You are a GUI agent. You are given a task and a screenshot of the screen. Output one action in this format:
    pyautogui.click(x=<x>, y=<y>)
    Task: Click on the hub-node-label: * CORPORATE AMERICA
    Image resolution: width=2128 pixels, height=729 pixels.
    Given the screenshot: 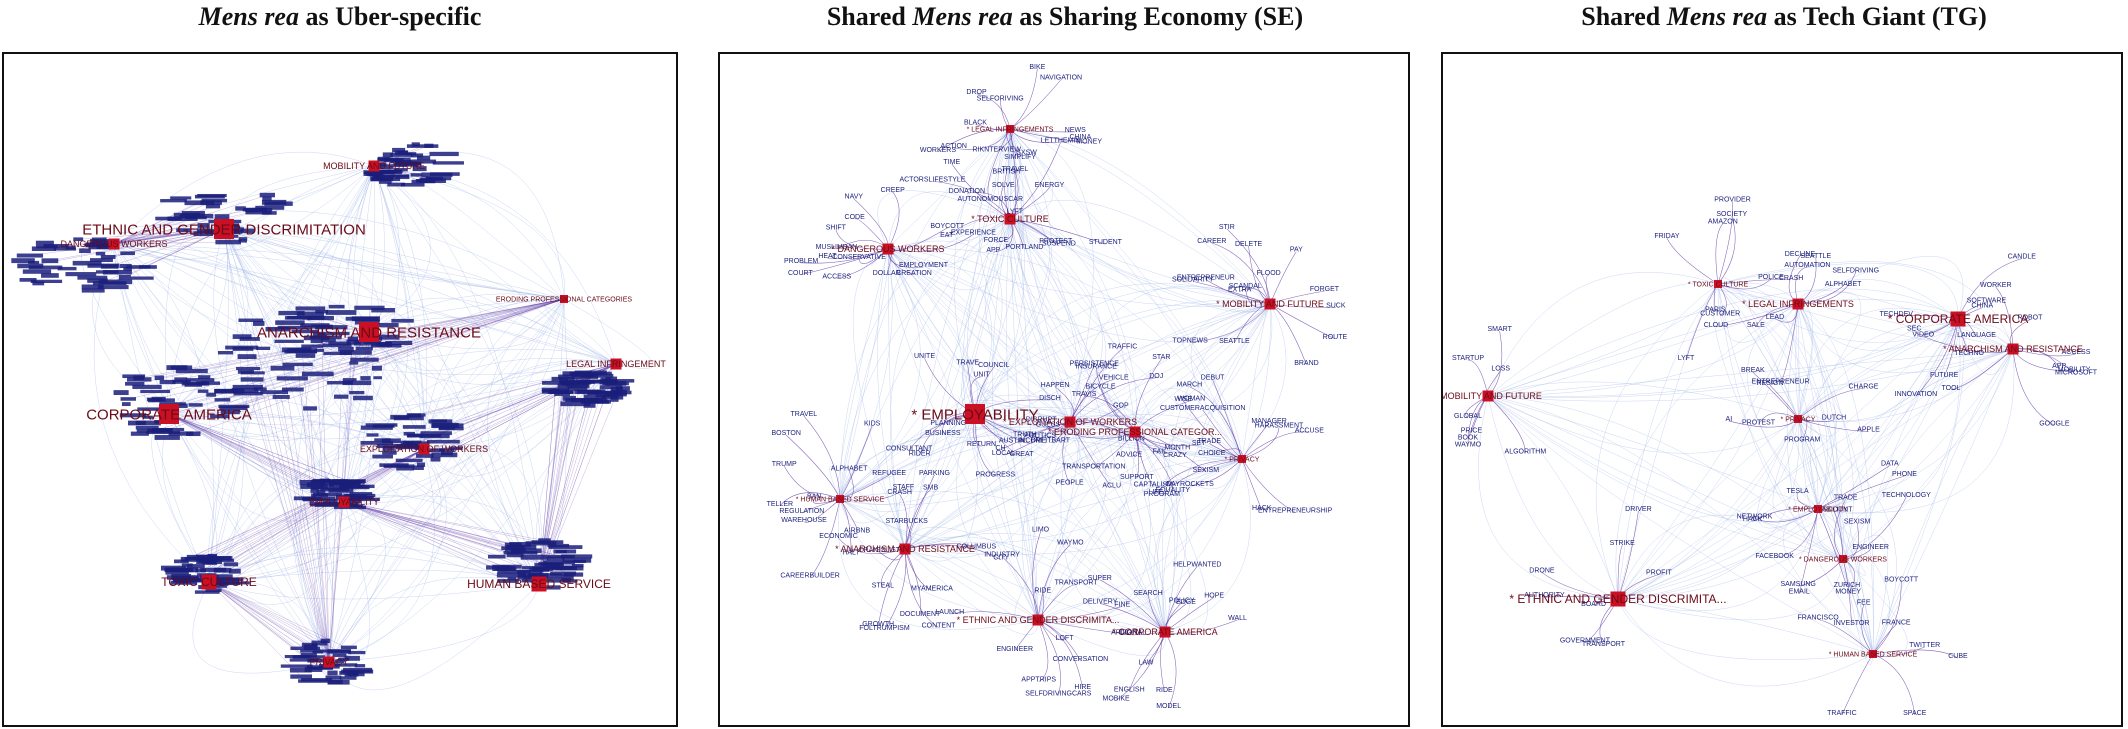 What is the action you would take?
    pyautogui.click(x=1958, y=319)
    